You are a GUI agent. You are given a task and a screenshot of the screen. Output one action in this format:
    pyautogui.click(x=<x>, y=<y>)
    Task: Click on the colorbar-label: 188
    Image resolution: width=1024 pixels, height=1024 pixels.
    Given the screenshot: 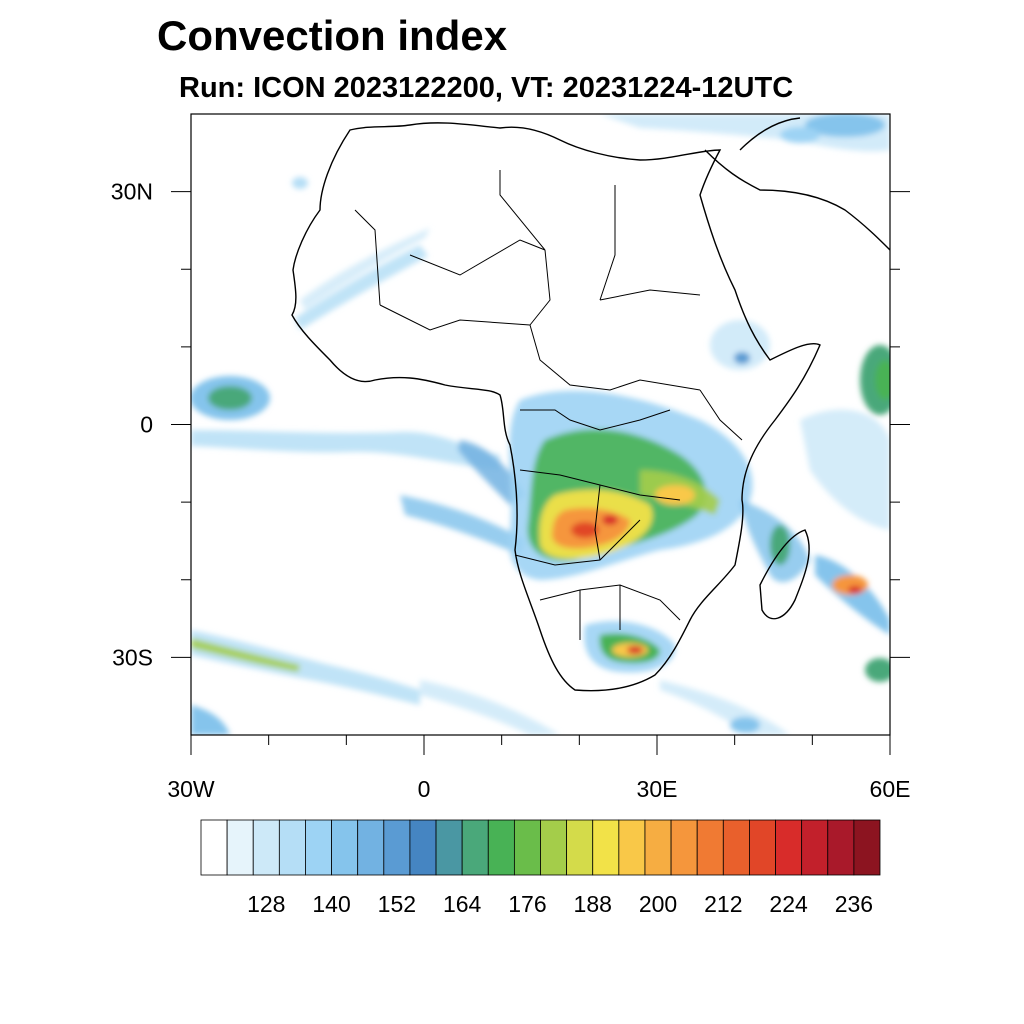 What is the action you would take?
    pyautogui.click(x=593, y=904)
    